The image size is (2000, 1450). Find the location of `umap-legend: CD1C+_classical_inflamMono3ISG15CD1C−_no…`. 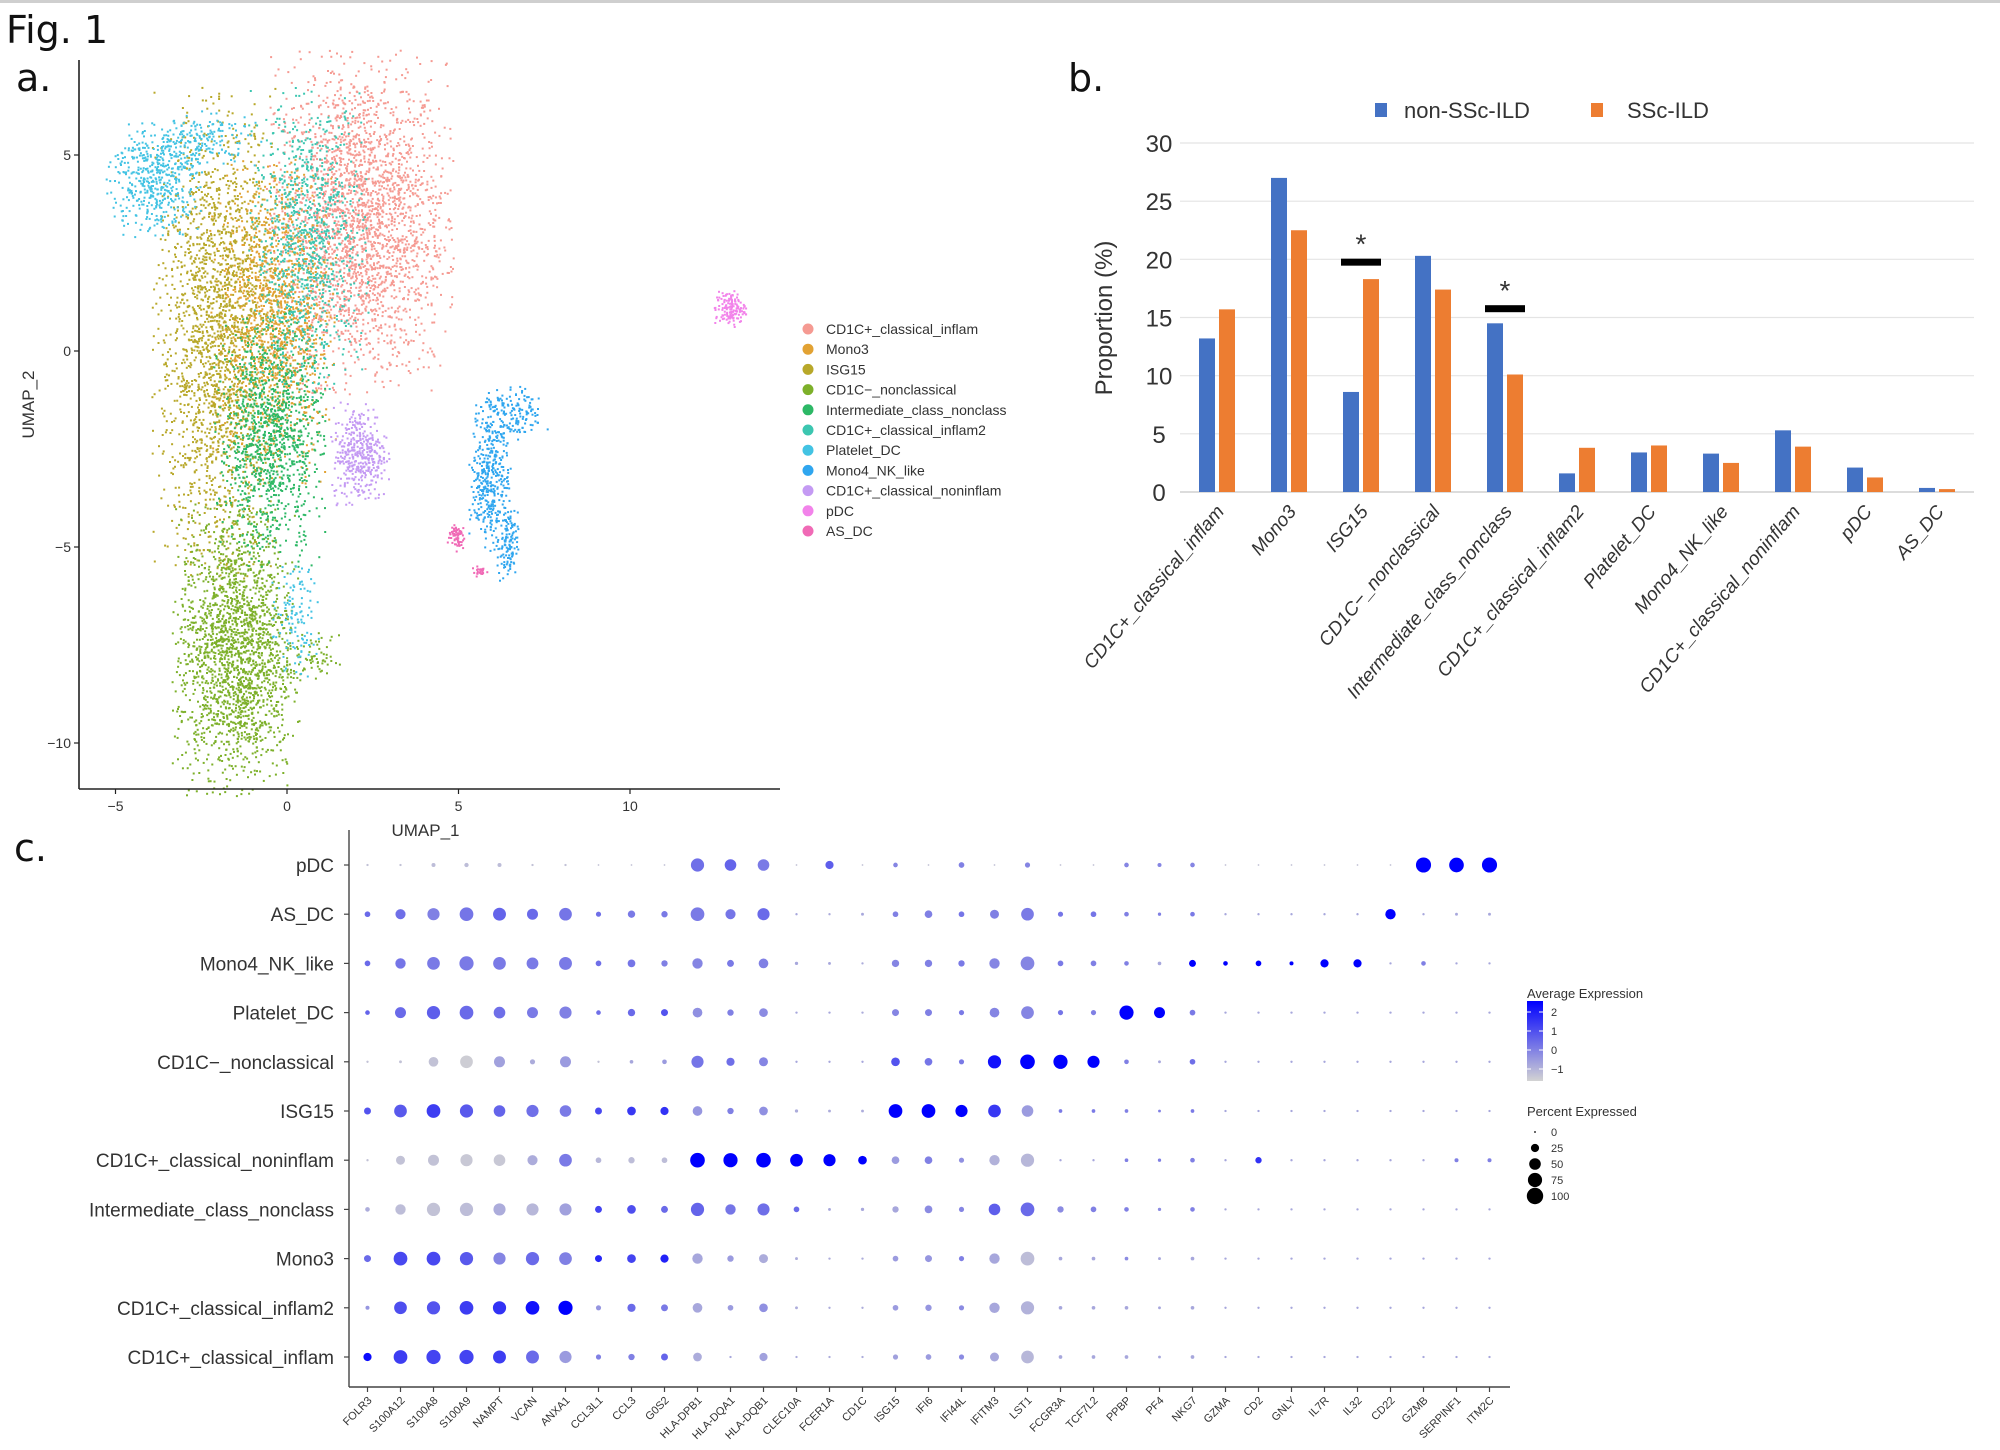

umap-legend: CD1C+_classical_inflamMono3ISG15CD1C−_no… is located at coordinates (905, 430).